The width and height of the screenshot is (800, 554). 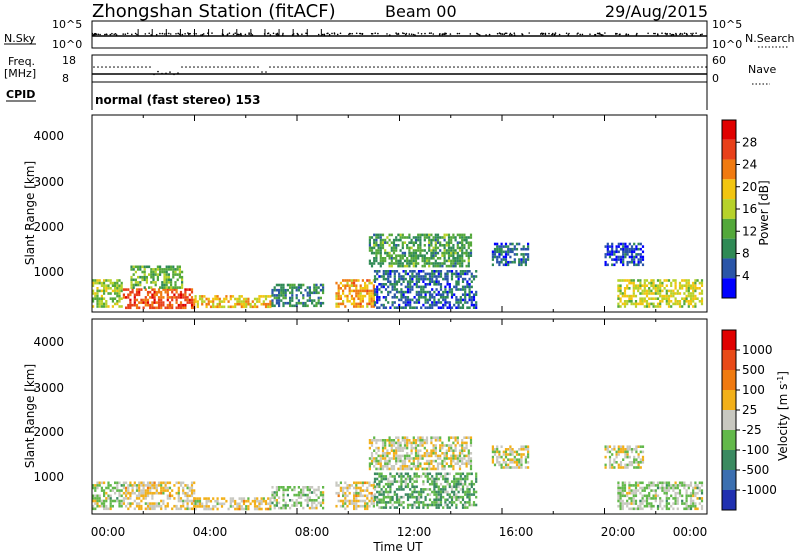 What do you see at coordinates (729, 288) in the screenshot?
I see `colorbar-swatch` at bounding box center [729, 288].